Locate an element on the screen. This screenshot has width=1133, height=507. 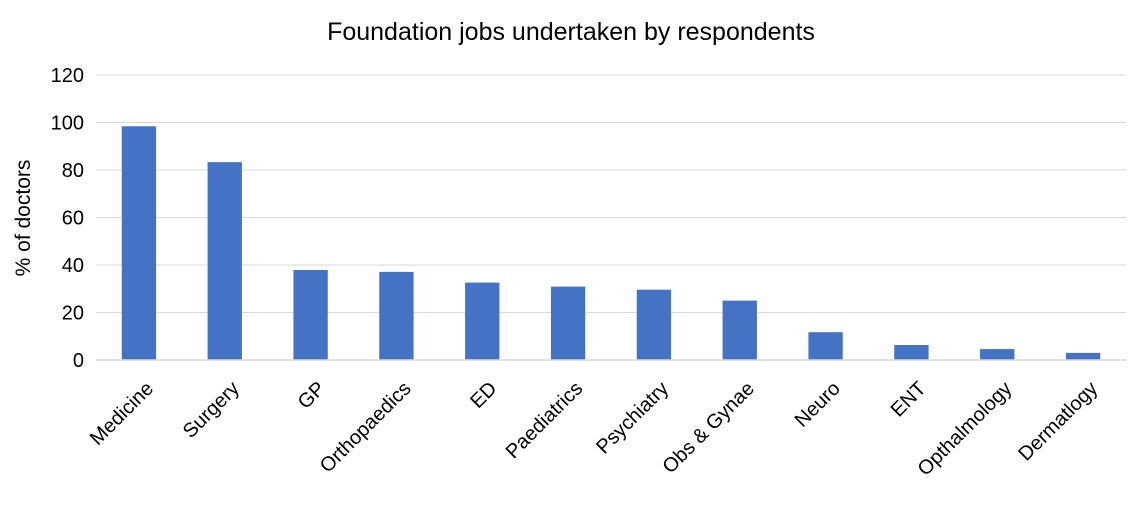
bar-psychiatry is located at coordinates (654, 324).